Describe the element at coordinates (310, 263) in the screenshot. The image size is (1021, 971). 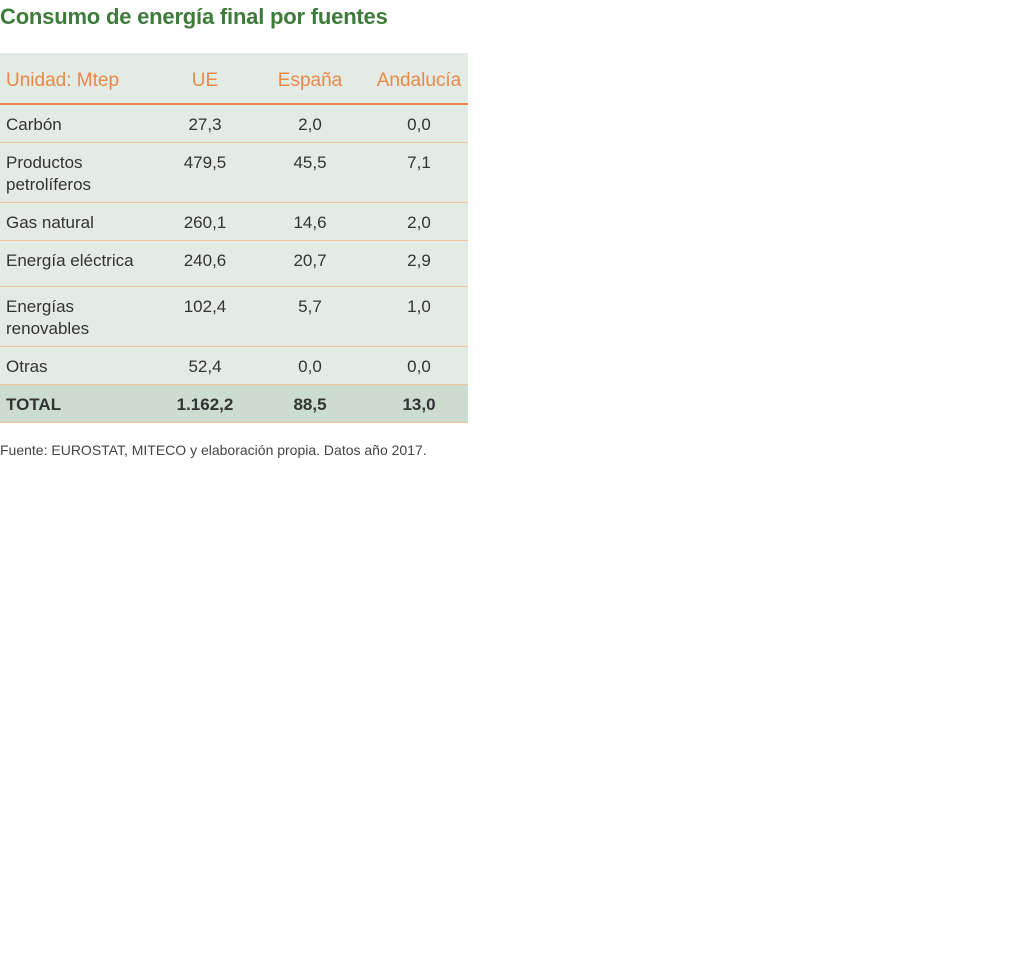
I see `cell-value: 20,7` at that location.